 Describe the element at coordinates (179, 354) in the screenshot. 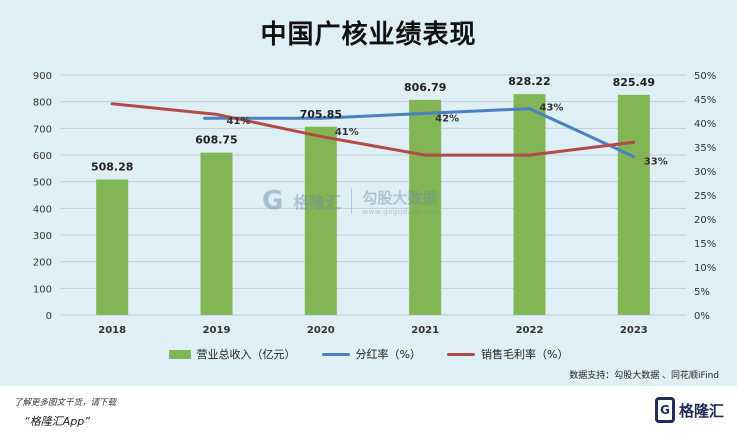

I see `legend-swatch-revenue` at that location.